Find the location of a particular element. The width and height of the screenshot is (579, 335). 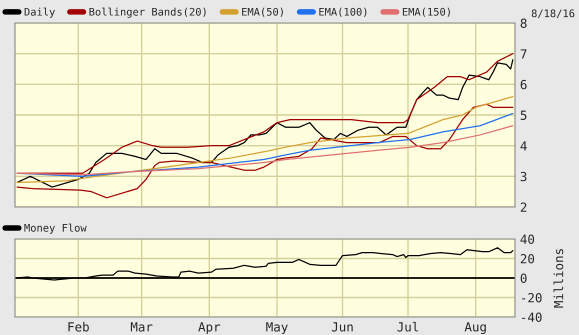

y-tick-label: 7 is located at coordinates (523, 53).